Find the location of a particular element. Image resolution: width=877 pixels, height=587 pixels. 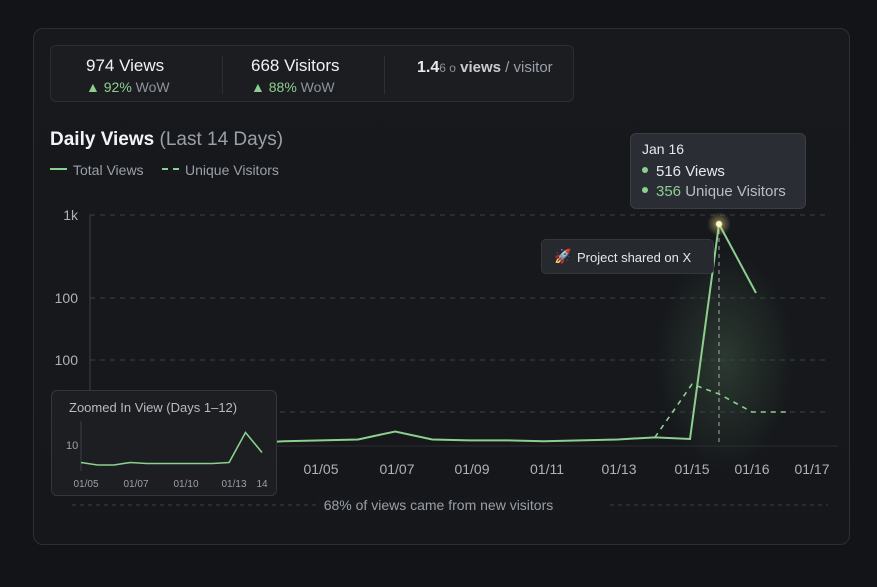

x-tick-label: 01/16 is located at coordinates (751, 469).